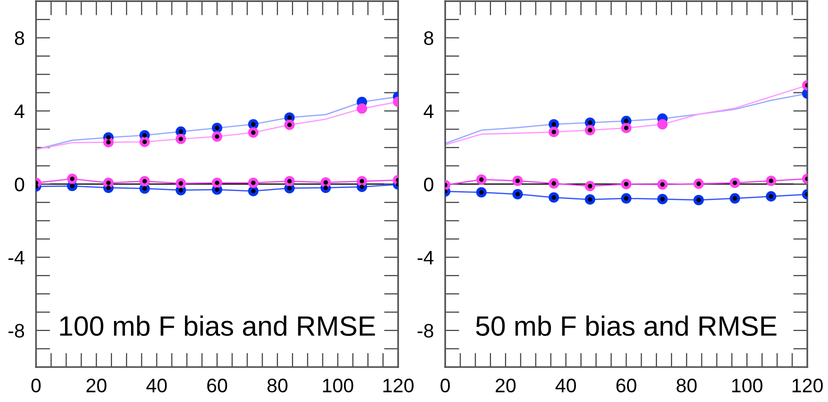 The width and height of the screenshot is (828, 402). Describe the element at coordinates (217, 326) in the screenshot. I see `text: 100 mb F bias and RMSE` at that location.